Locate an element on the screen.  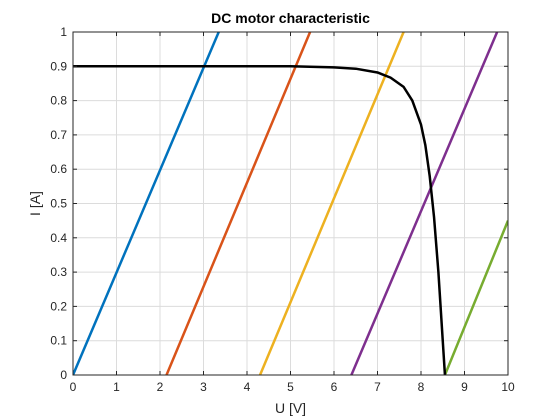
x-tick-label: 2 is located at coordinates (160, 387).